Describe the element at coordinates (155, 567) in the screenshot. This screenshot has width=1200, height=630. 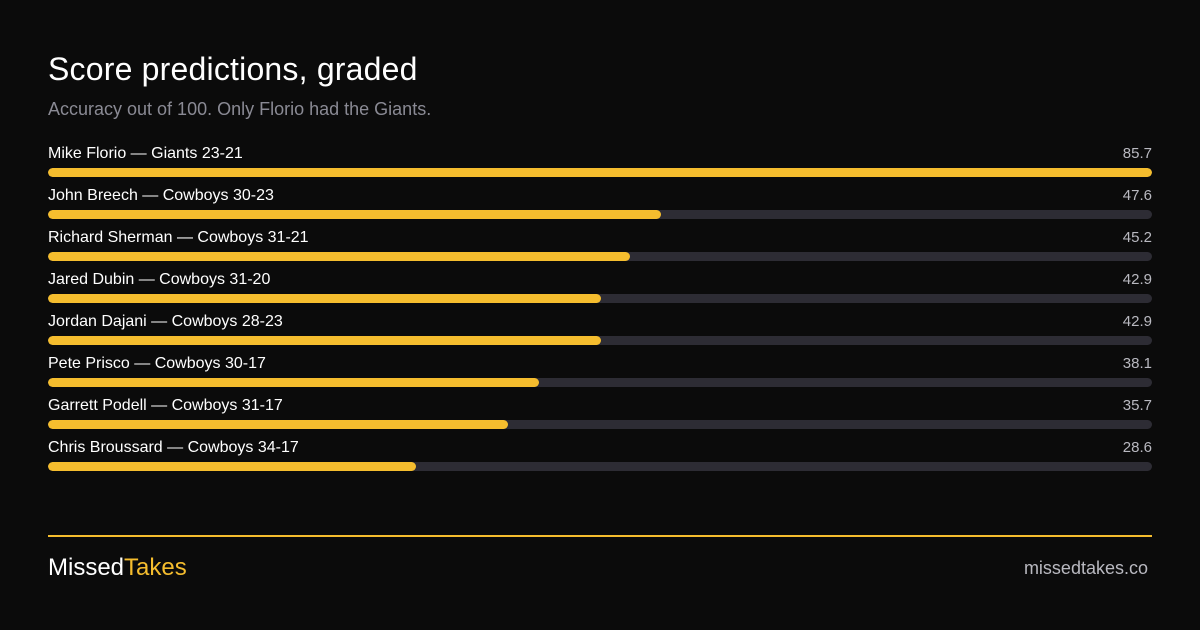
I see `brand-logo-part2: Takes` at that location.